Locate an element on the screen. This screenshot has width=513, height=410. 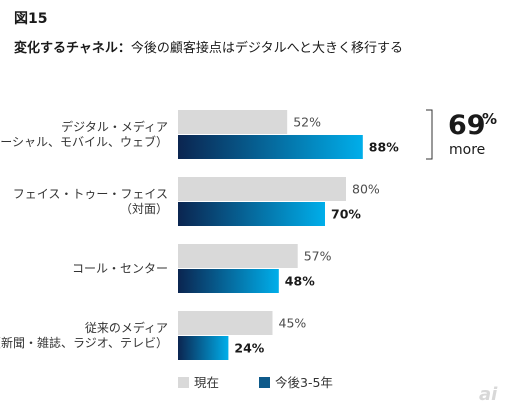
label-current-1: 80% is located at coordinates (366, 189).